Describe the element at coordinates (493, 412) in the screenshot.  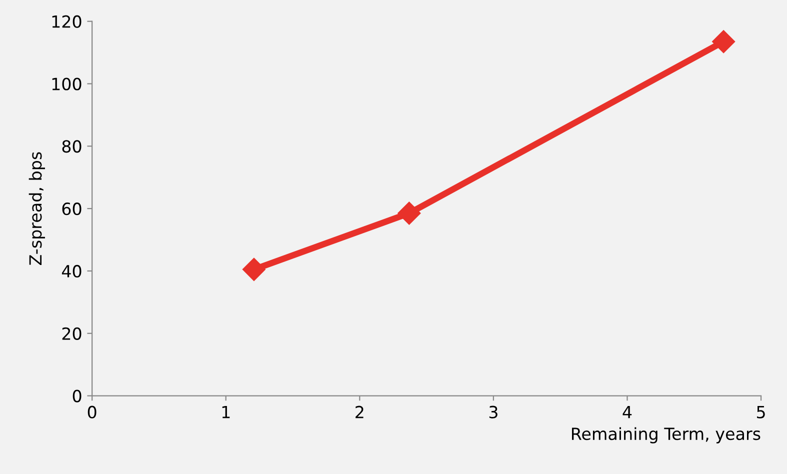
I see `x-tick-label: 3` at that location.